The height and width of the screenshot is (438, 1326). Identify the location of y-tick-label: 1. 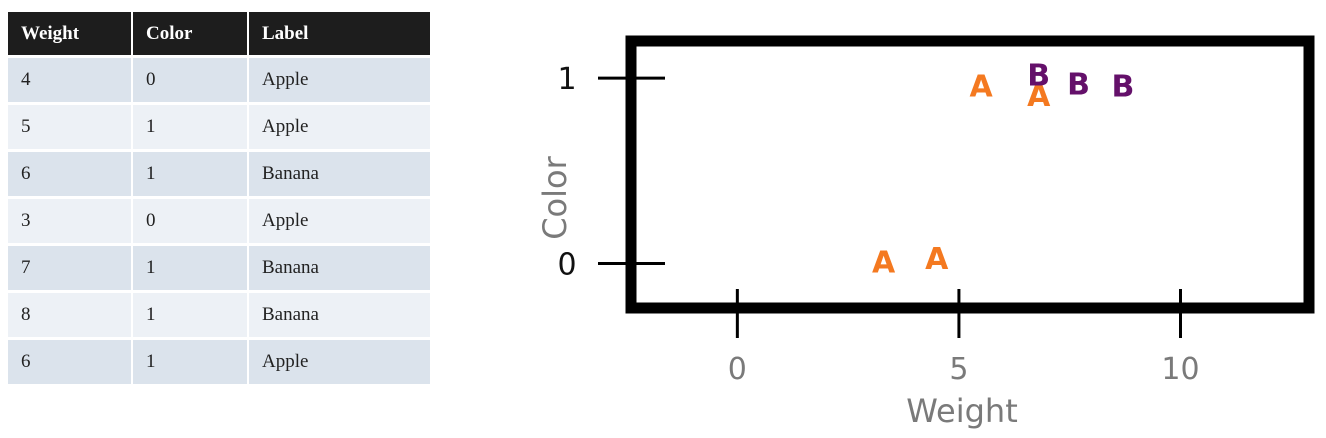
(566, 79).